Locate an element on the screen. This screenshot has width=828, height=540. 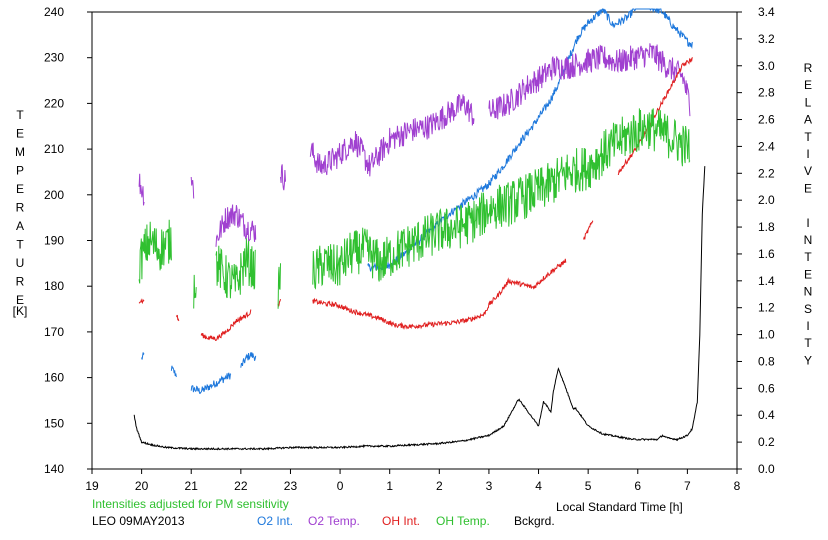
y-left-tick-label: 160 is located at coordinates (54, 378).